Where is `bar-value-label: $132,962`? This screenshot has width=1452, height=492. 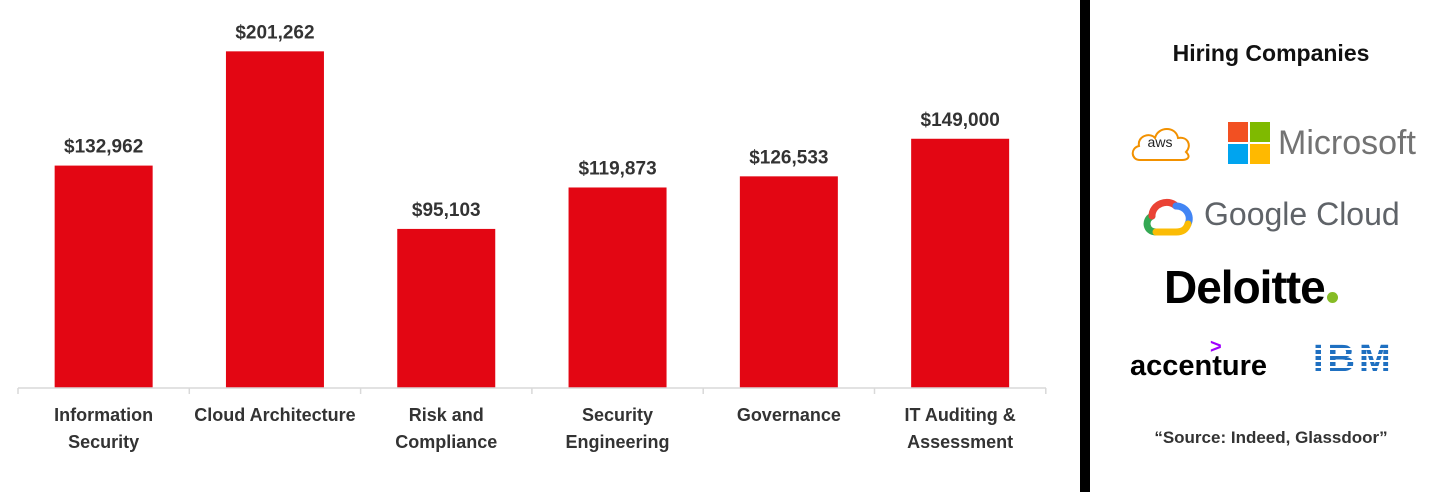 bar-value-label: $132,962 is located at coordinates (103, 147).